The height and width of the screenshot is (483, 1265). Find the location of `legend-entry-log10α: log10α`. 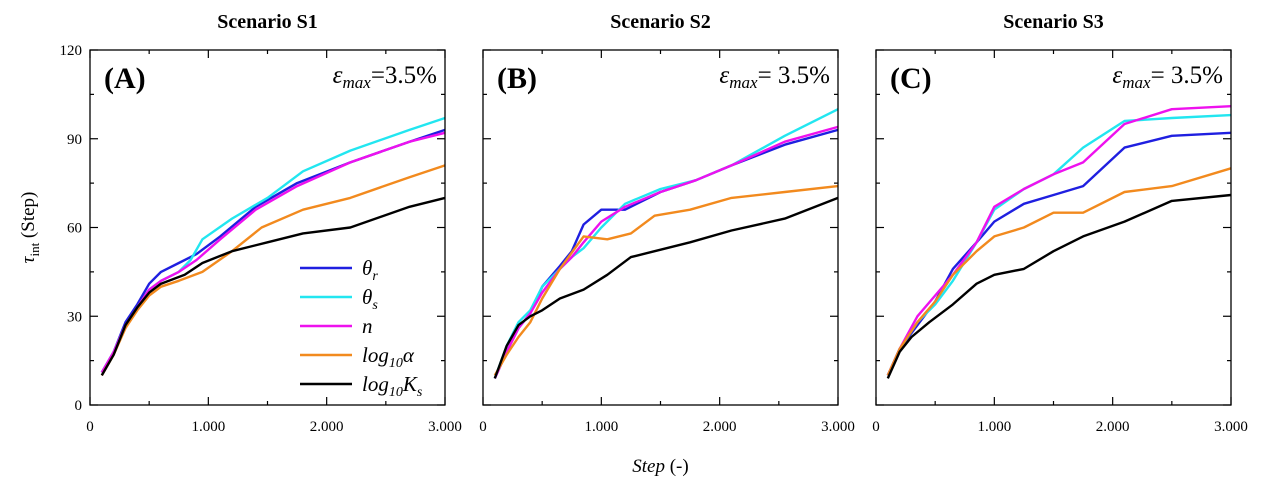

legend-entry-log10α: log10α is located at coordinates (388, 357).